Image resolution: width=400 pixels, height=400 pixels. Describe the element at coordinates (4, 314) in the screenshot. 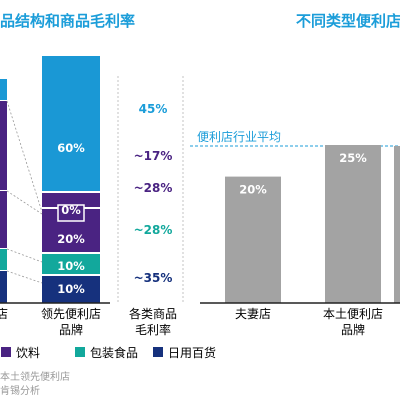

I see `category-label-0: 店` at that location.